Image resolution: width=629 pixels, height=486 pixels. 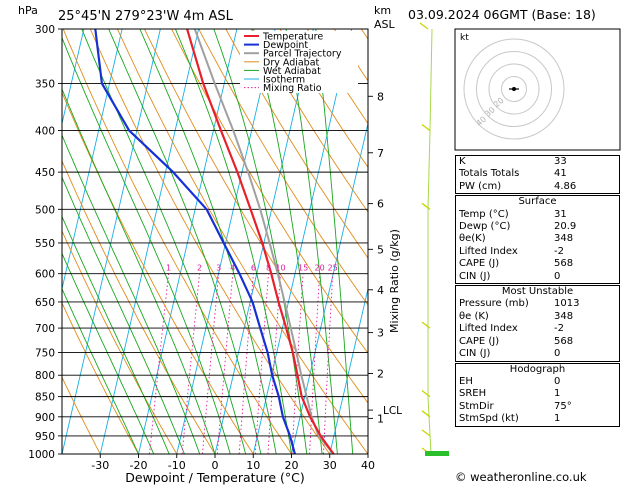 I want to click on pressure-tick-label: 350, so click(x=45, y=84).